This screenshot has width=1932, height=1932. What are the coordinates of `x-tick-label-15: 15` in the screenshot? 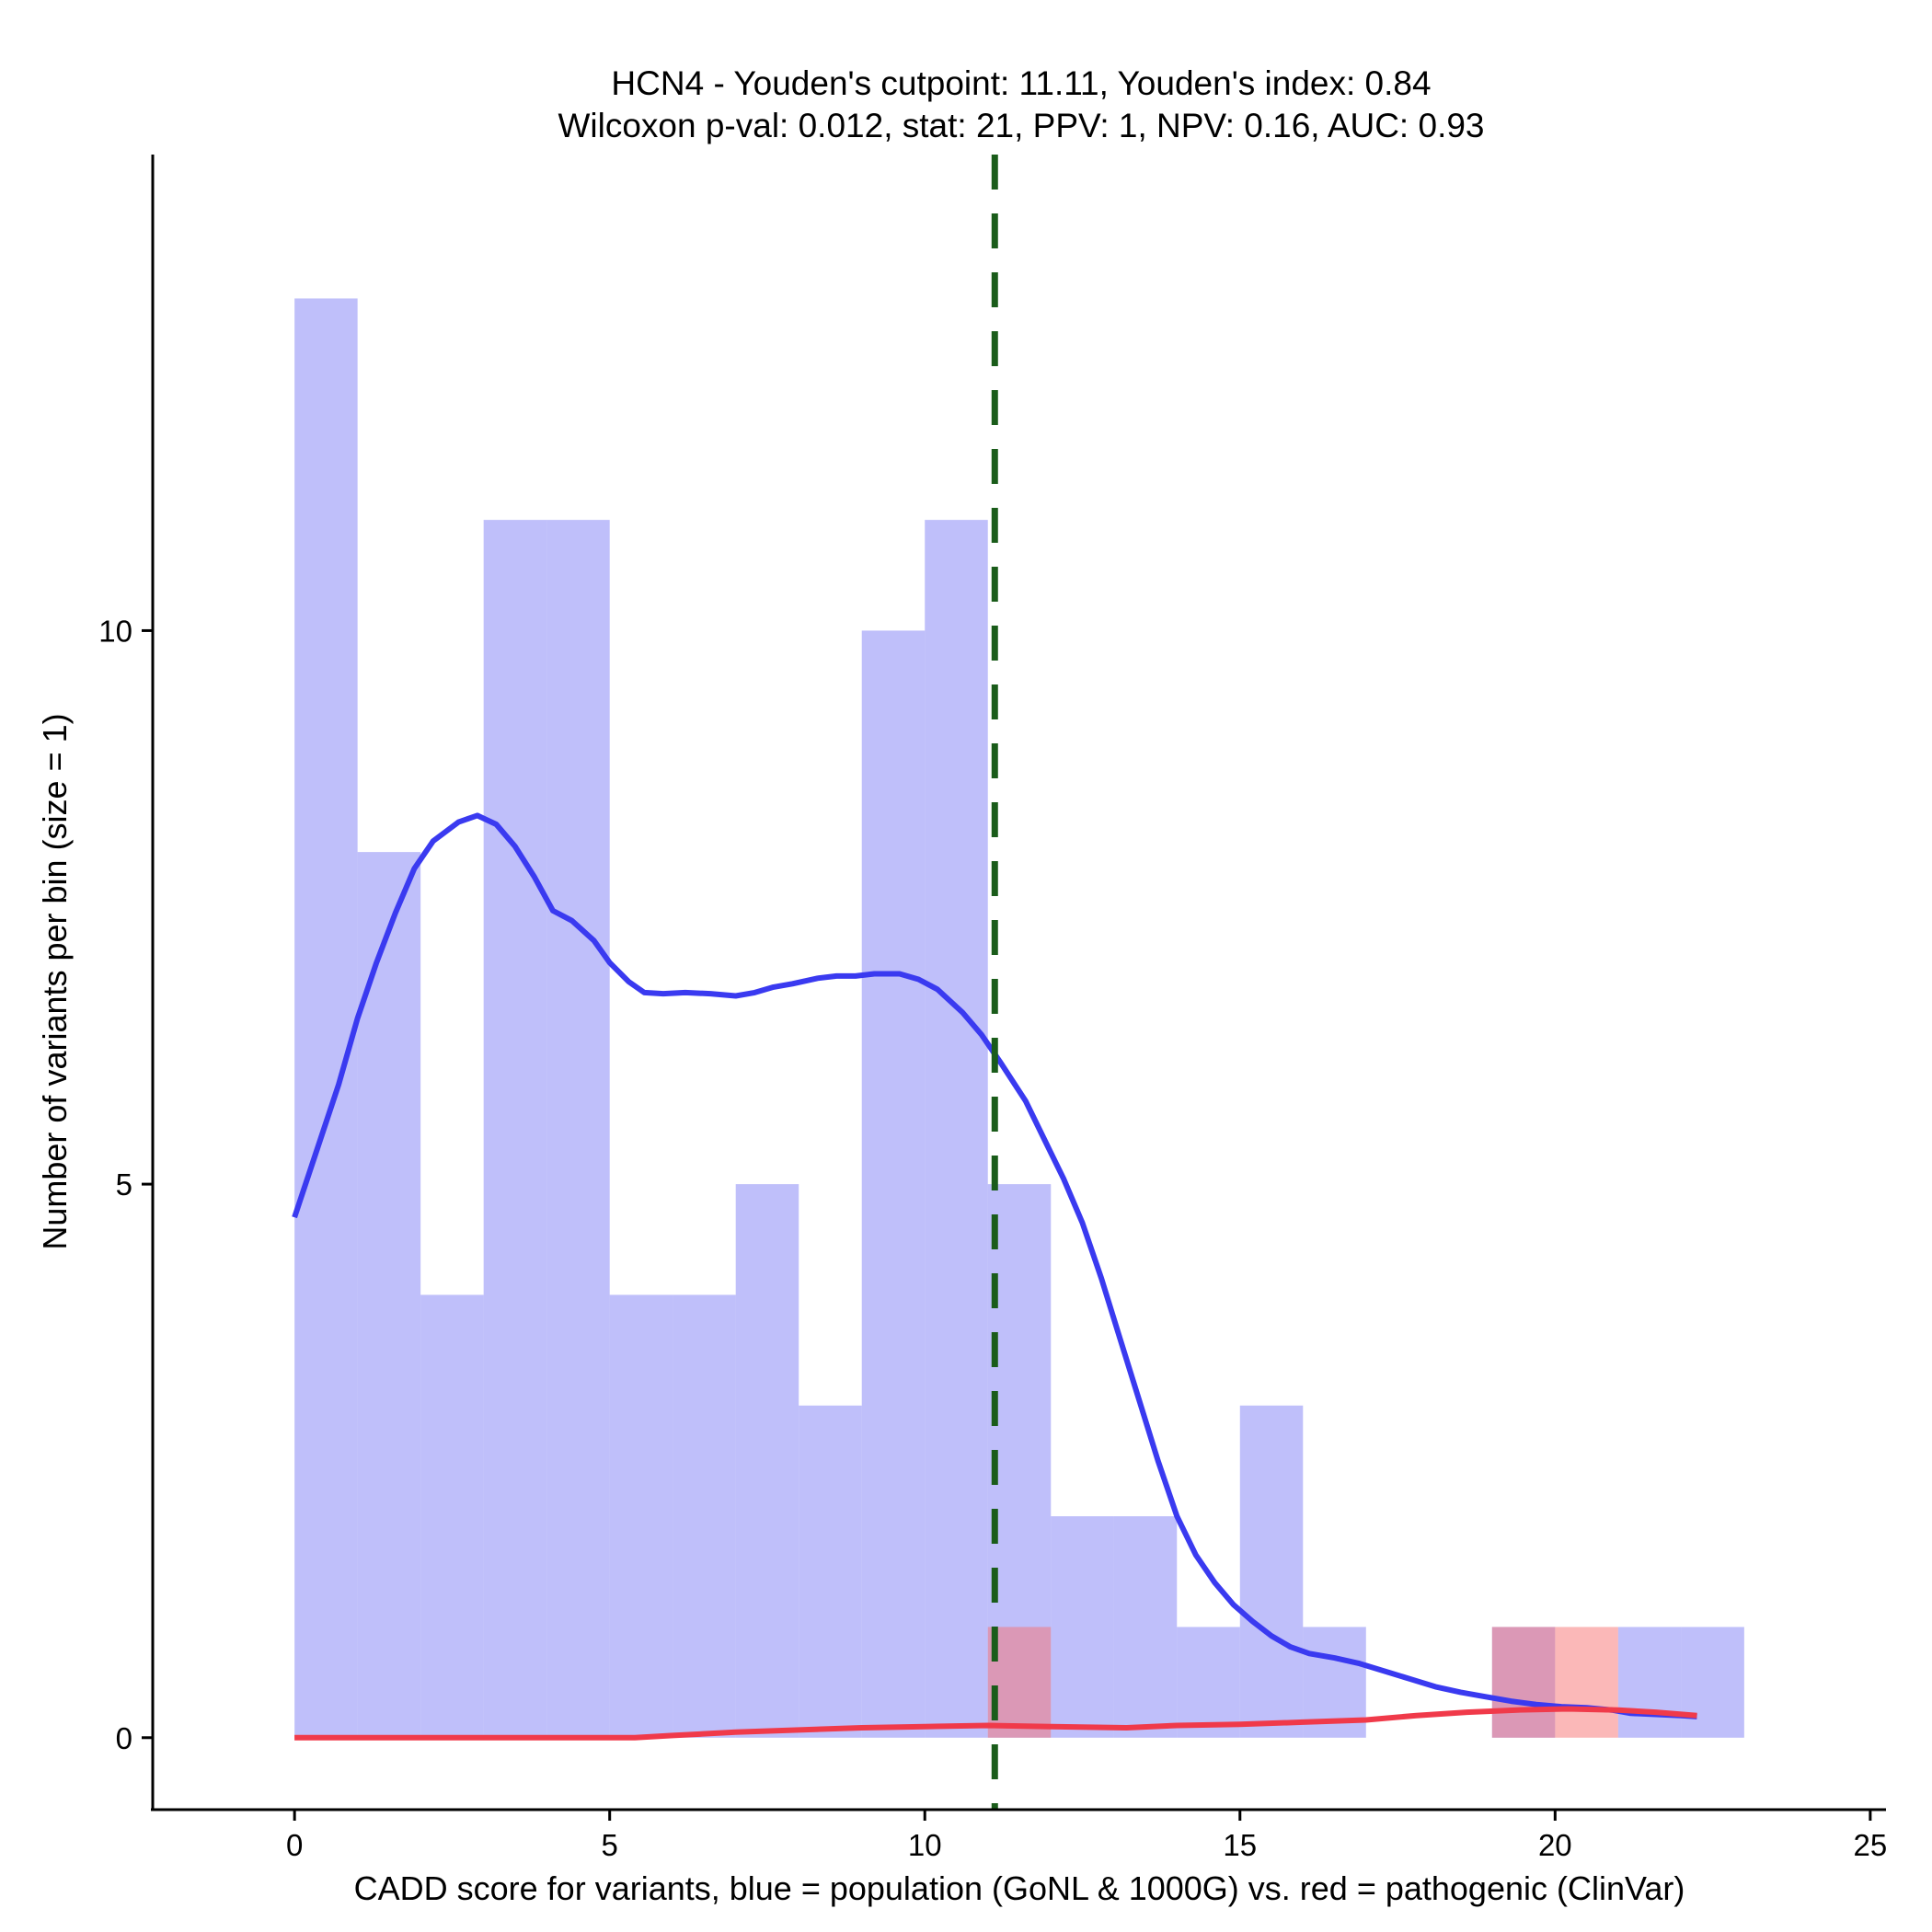 It's located at (1240, 1845).